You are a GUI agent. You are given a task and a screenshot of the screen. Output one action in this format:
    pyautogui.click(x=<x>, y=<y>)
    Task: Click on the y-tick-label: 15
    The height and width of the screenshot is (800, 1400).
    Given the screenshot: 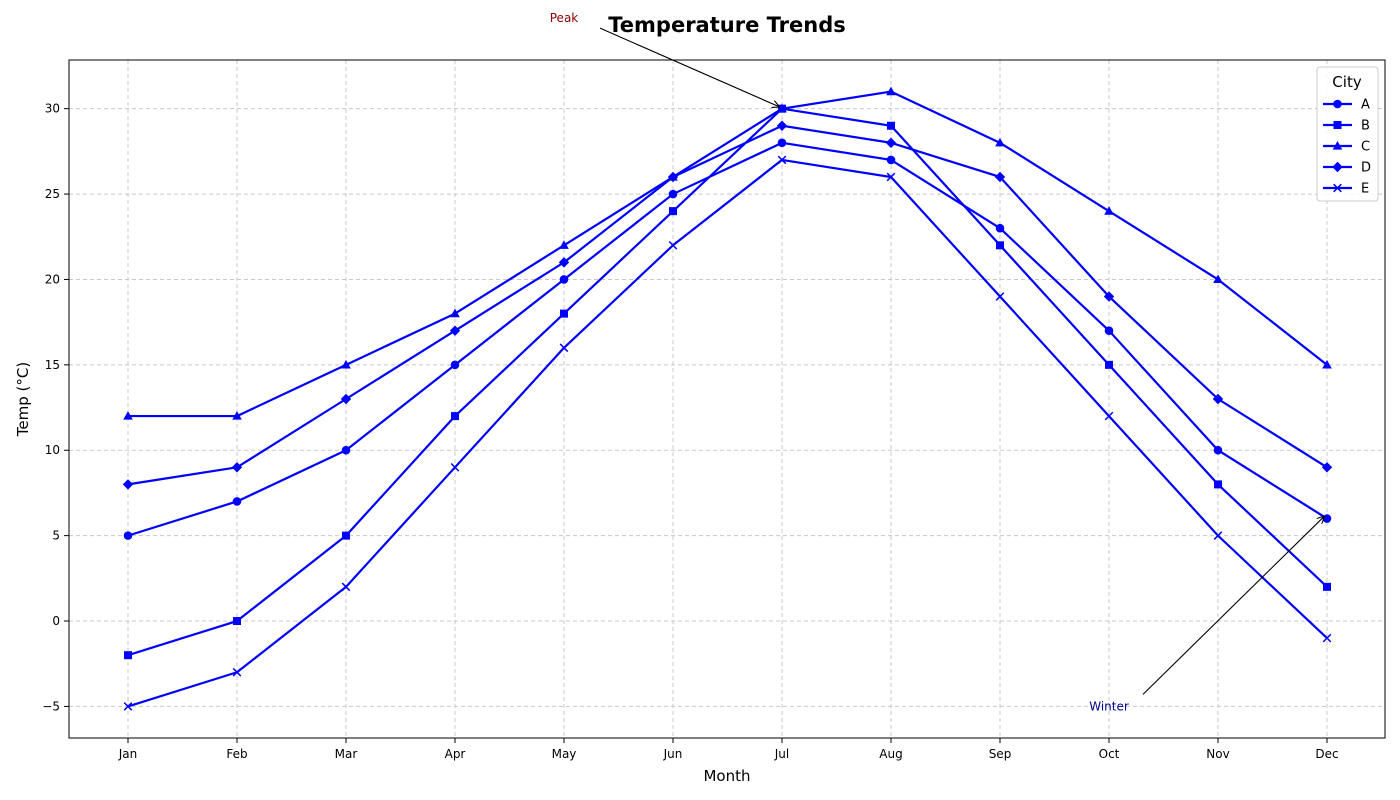 What is the action you would take?
    pyautogui.click(x=52, y=365)
    